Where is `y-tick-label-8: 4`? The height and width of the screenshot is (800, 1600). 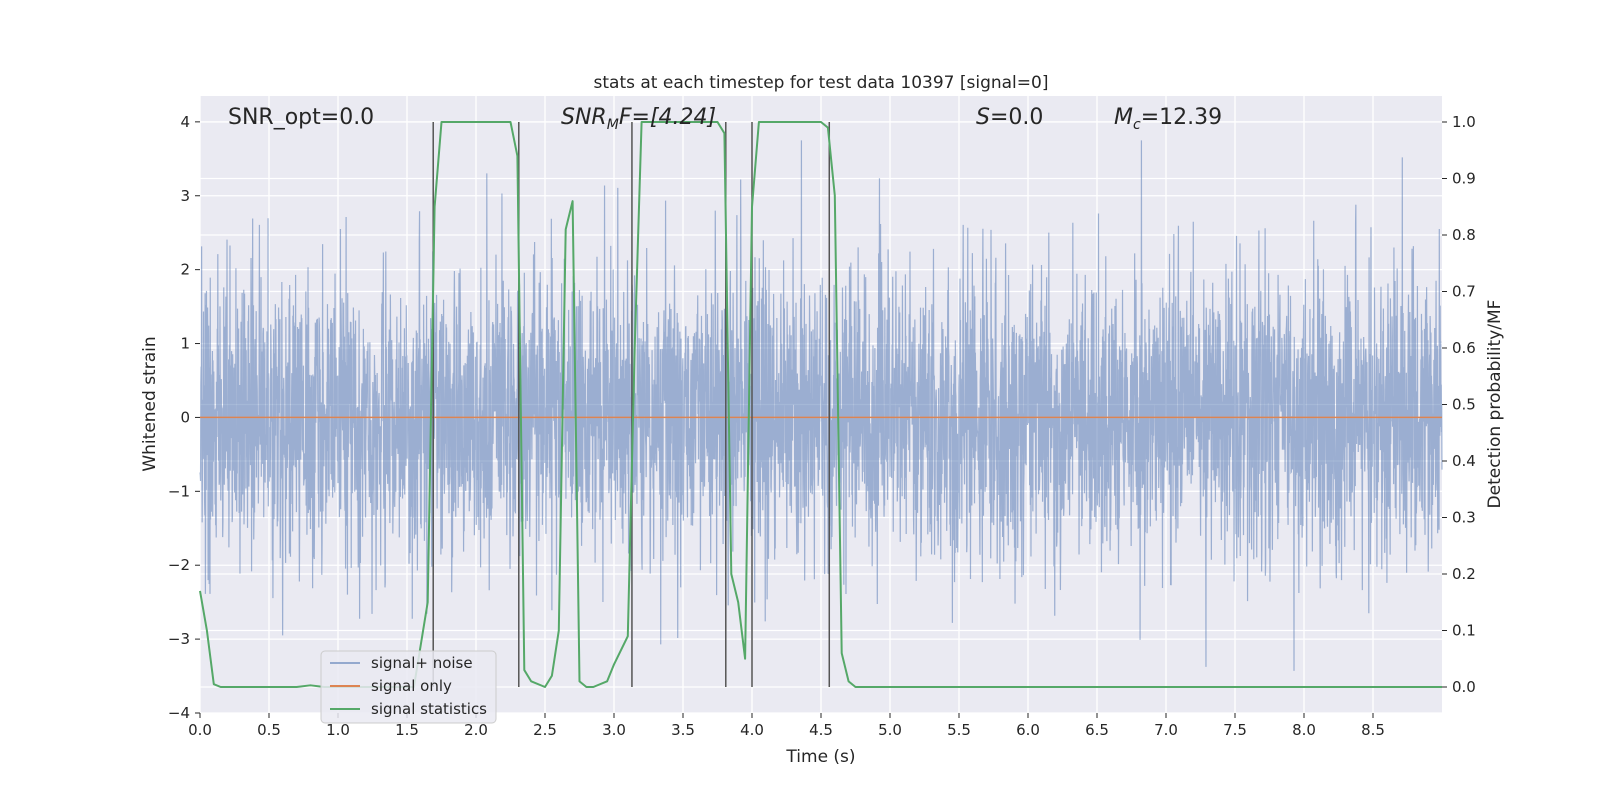 y-tick-label-8: 4 is located at coordinates (185, 122).